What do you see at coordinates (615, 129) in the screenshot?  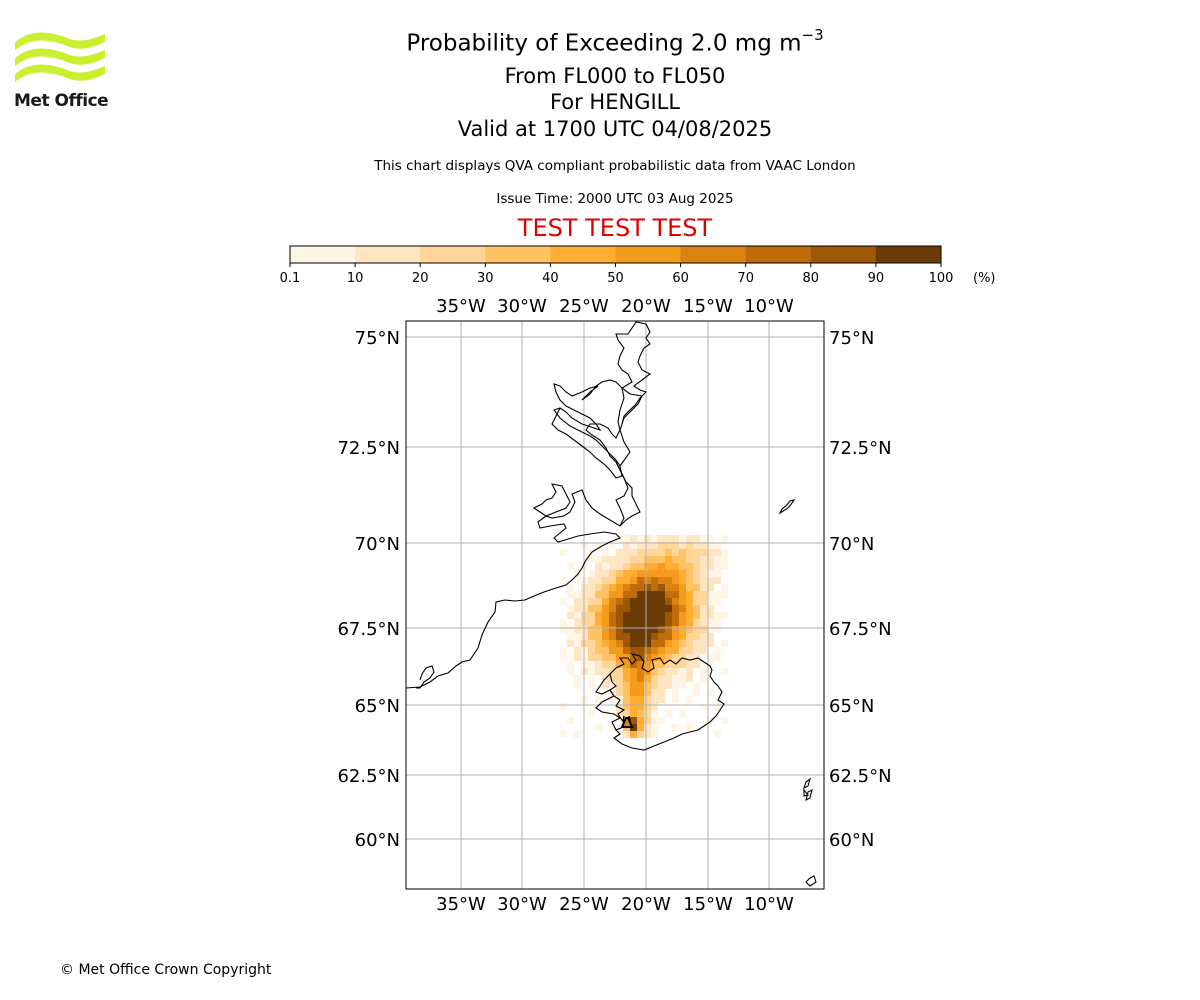 I see `valid-time: Valid at 1700 UTC 04/08/2025` at bounding box center [615, 129].